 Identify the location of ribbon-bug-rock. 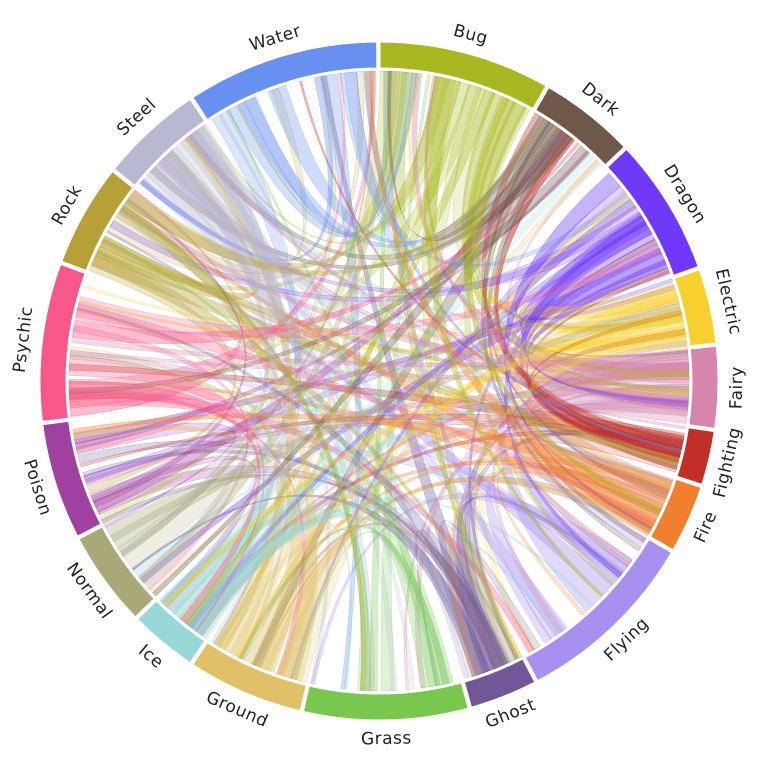
(258, 181).